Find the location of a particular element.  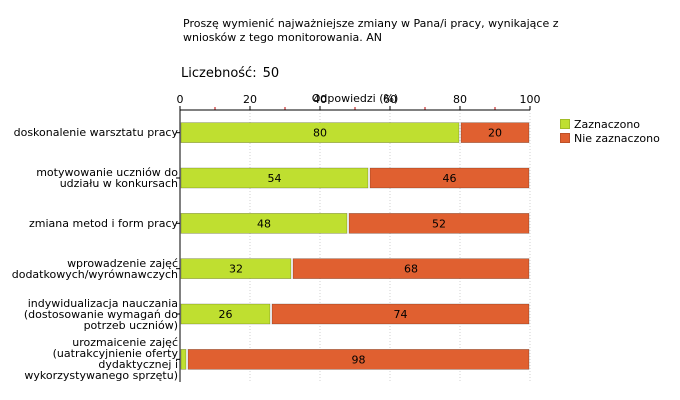

data-label: 26 is located at coordinates (226, 314).